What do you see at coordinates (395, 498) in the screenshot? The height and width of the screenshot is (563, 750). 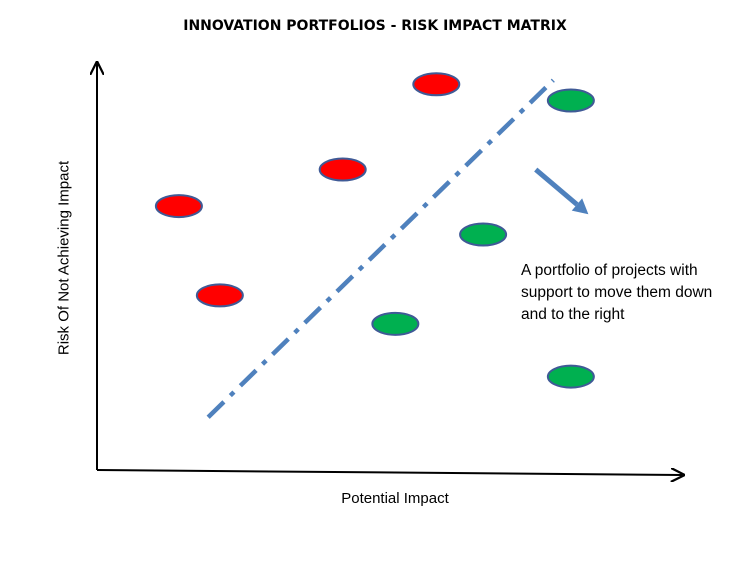 I see `x-axis-label: Potential Impact` at bounding box center [395, 498].